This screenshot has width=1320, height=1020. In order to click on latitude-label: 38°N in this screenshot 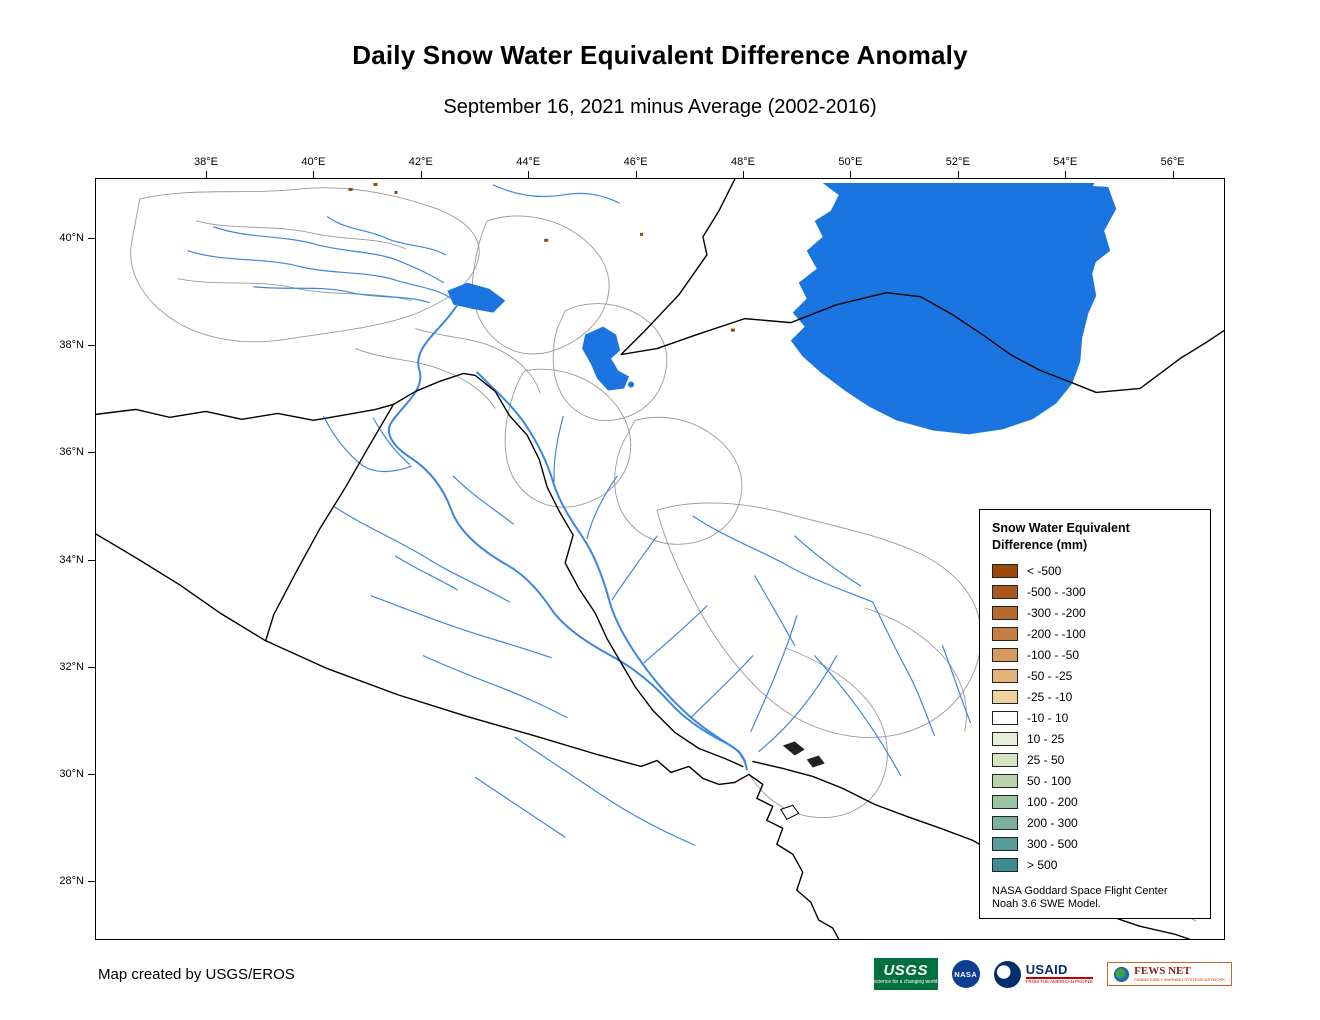, I will do `click(71, 345)`.